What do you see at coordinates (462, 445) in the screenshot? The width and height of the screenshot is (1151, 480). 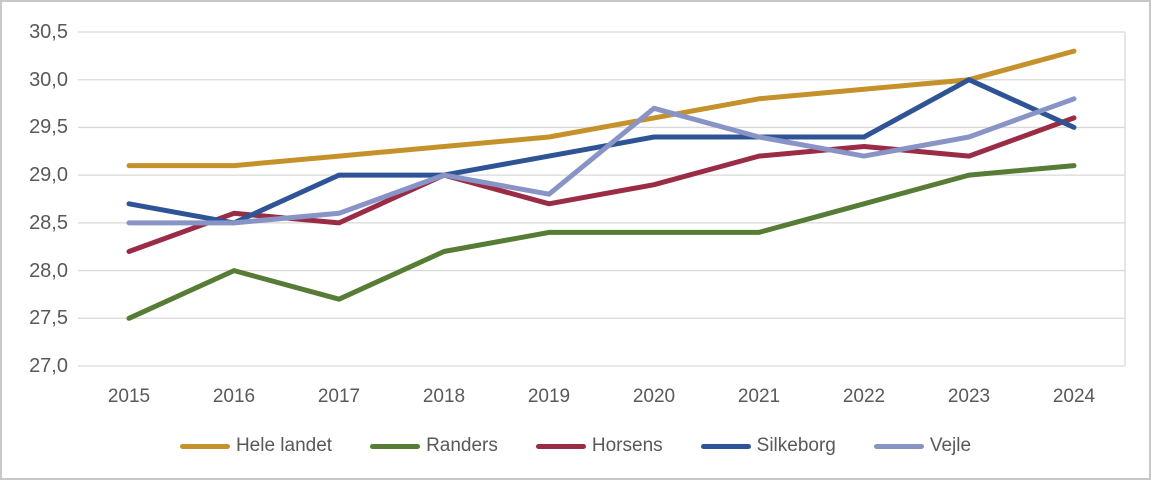 I see `legend-label: Randers` at bounding box center [462, 445].